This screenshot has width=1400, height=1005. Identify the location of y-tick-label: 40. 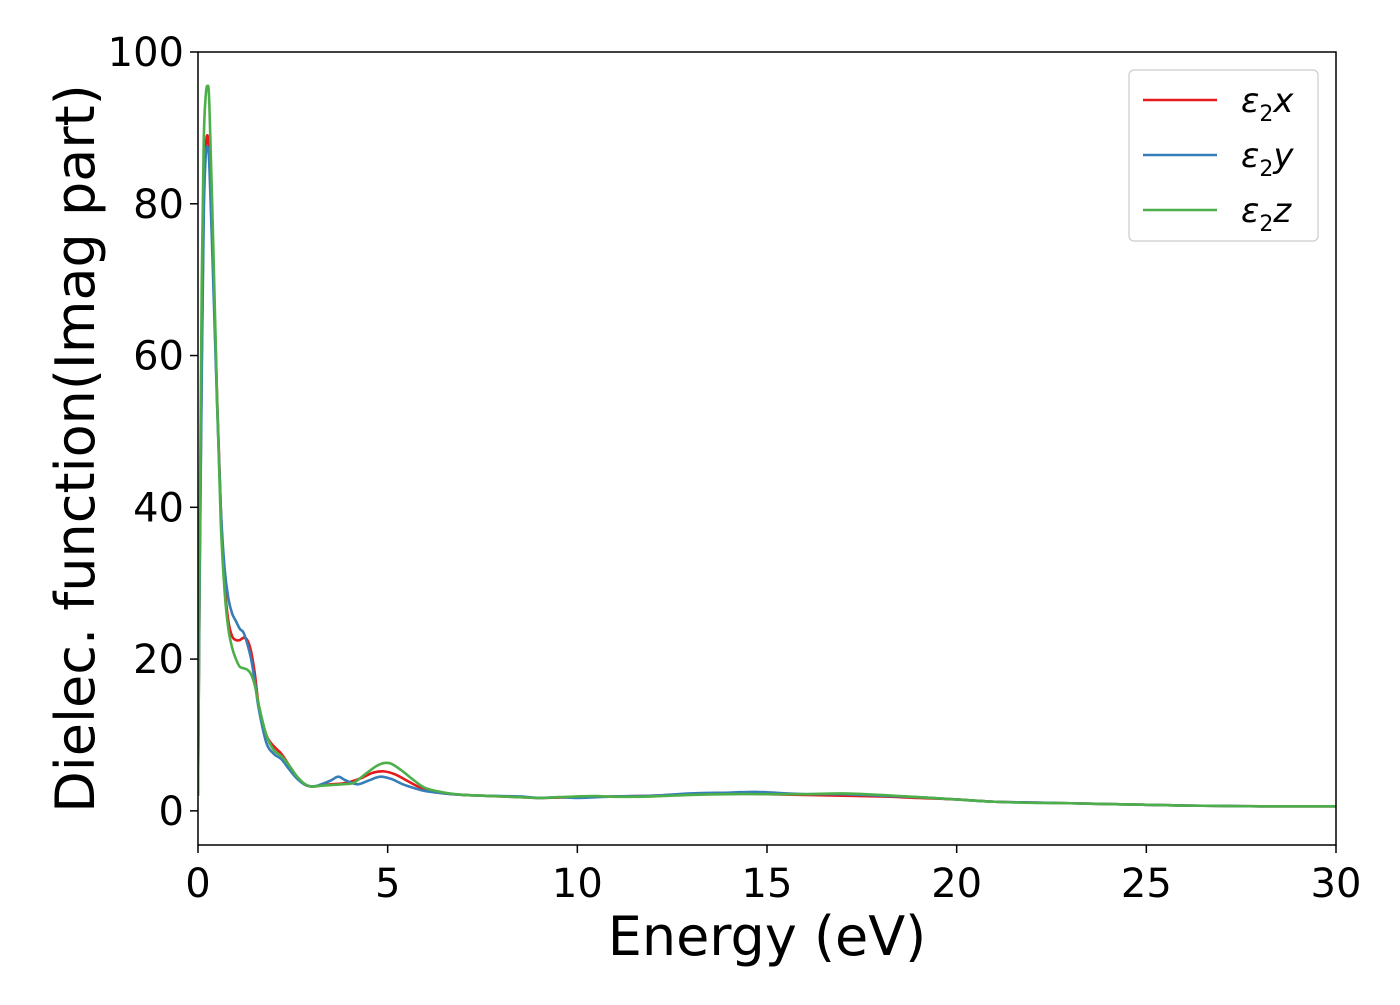
(158, 508).